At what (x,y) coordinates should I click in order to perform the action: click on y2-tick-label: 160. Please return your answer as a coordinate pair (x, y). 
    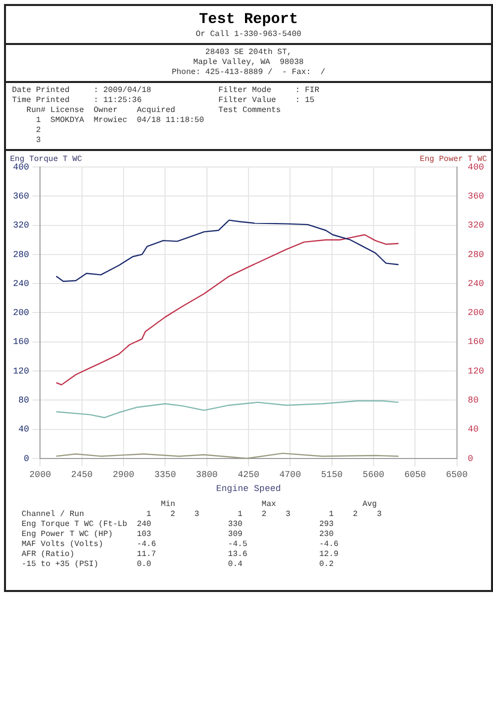
    Looking at the image, I should click on (476, 342).